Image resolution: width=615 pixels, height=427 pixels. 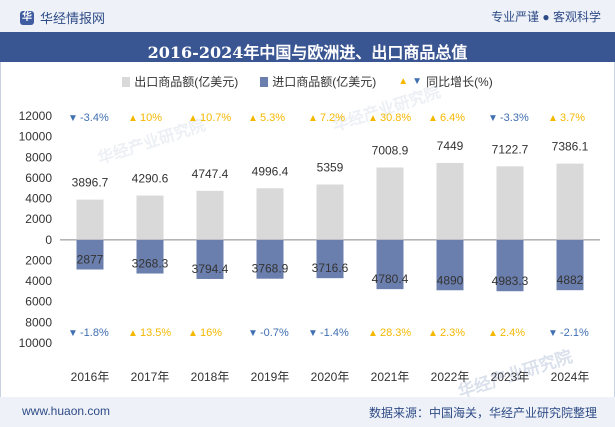 What do you see at coordinates (210, 269) in the screenshot?
I see `import-value-label: 3794.4` at bounding box center [210, 269].